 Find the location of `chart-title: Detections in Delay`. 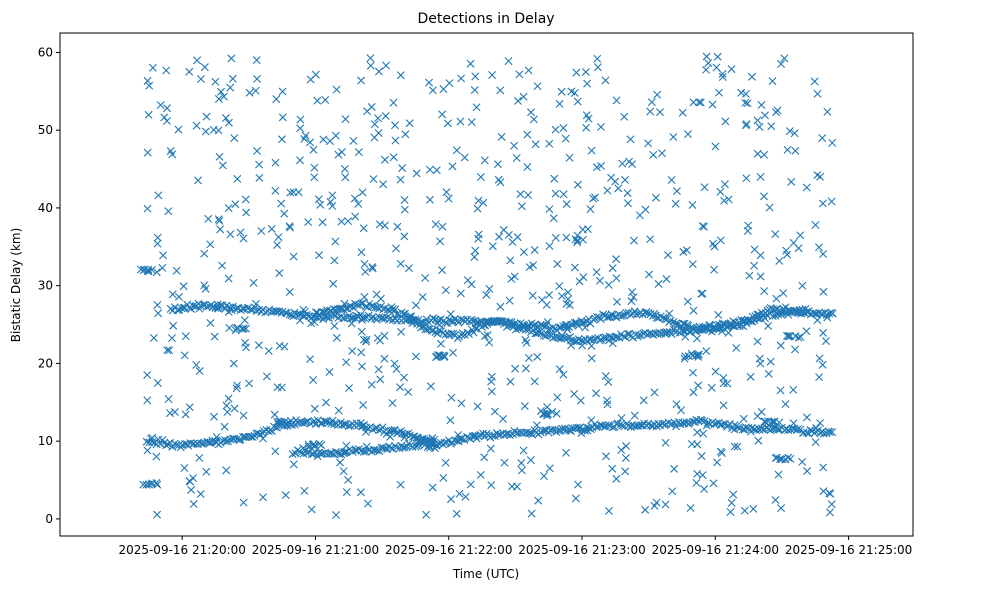

chart-title: Detections in Delay is located at coordinates (485, 19).